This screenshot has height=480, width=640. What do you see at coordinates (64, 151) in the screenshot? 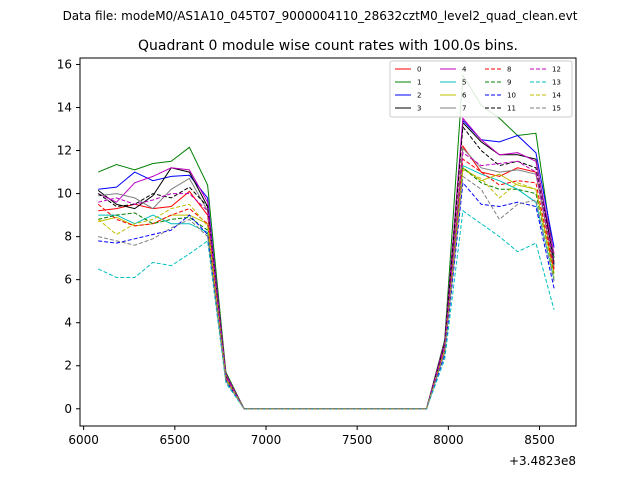
I see `y-tick-label: 12` at bounding box center [64, 151].